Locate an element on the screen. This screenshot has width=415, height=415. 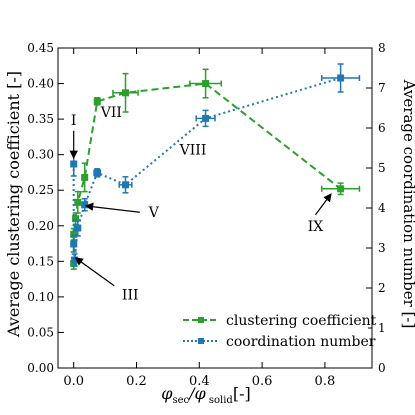
legend-item-coordination: coordination number is located at coordinates (279, 342).